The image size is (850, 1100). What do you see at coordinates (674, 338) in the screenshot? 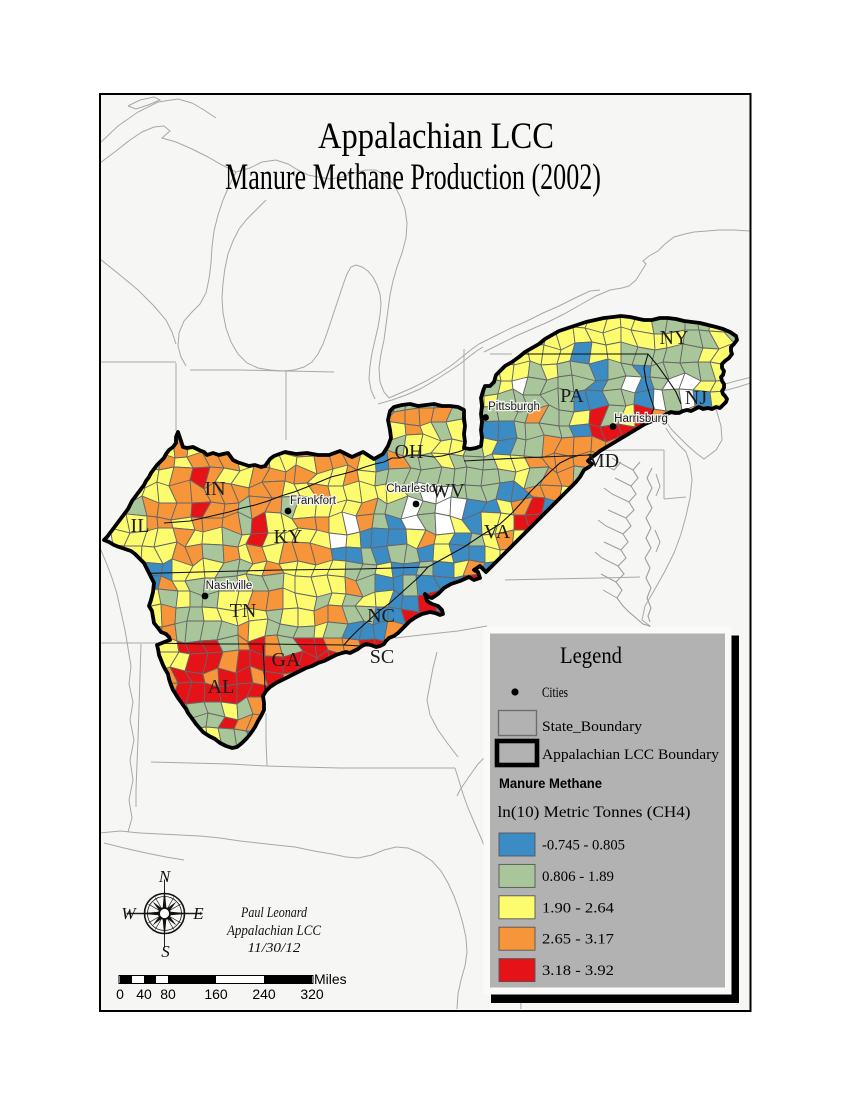
I see `svg-text: NY` at bounding box center [674, 338].